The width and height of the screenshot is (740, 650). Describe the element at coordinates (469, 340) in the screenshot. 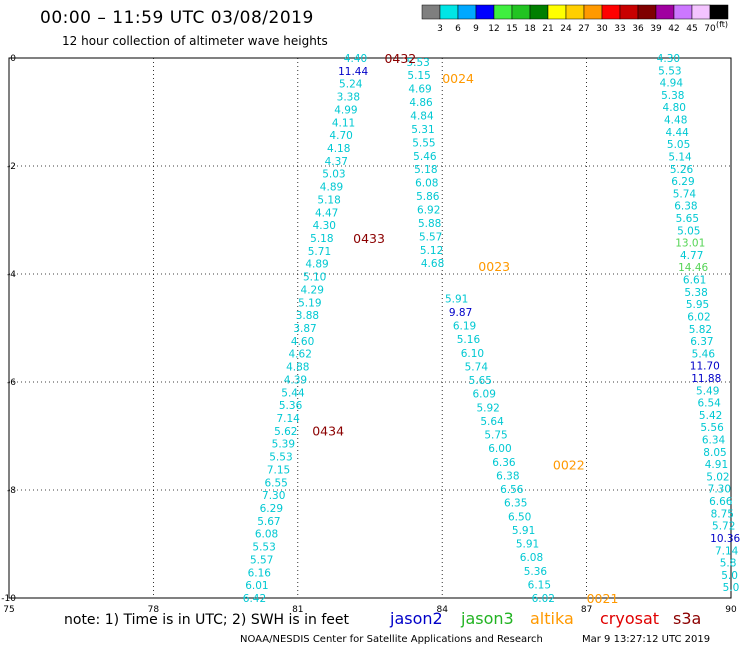

I see `wave-height-value: 5.16` at that location.